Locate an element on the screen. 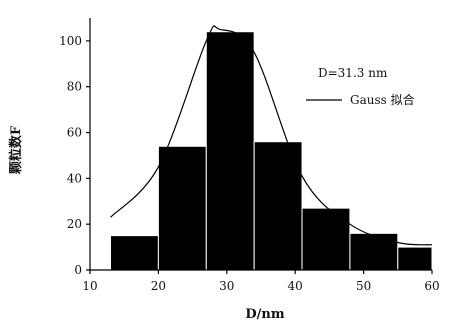 Image resolution: width=450 pixels, height=331 pixels. y-tick-label: 20 is located at coordinates (74, 224).